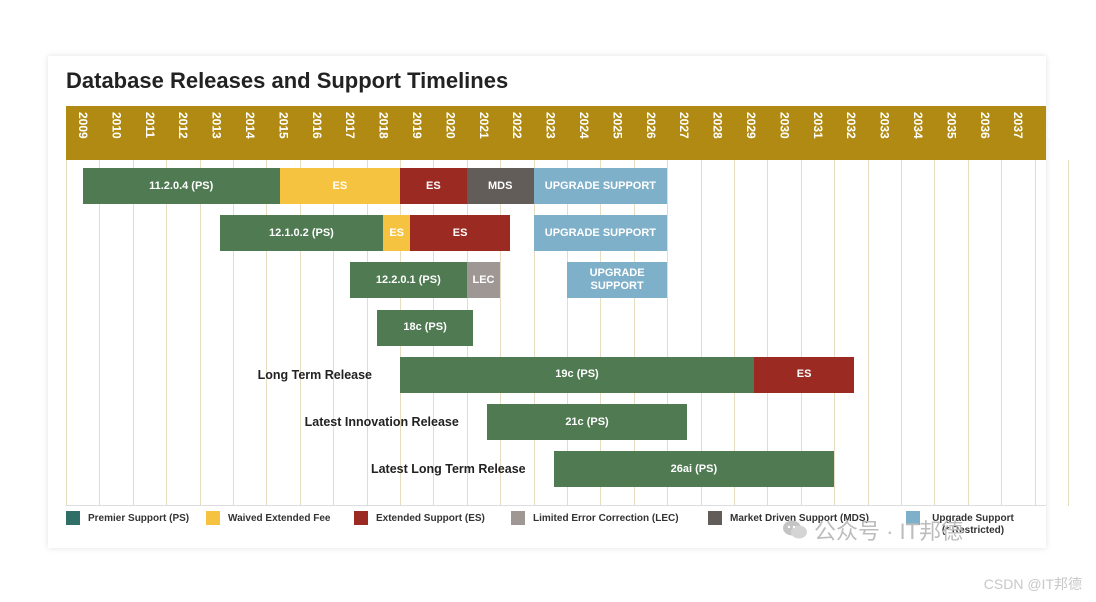 This screenshot has height=602, width=1096. What do you see at coordinates (817, 125) in the screenshot?
I see `year-tick-label: 2031` at bounding box center [817, 125].